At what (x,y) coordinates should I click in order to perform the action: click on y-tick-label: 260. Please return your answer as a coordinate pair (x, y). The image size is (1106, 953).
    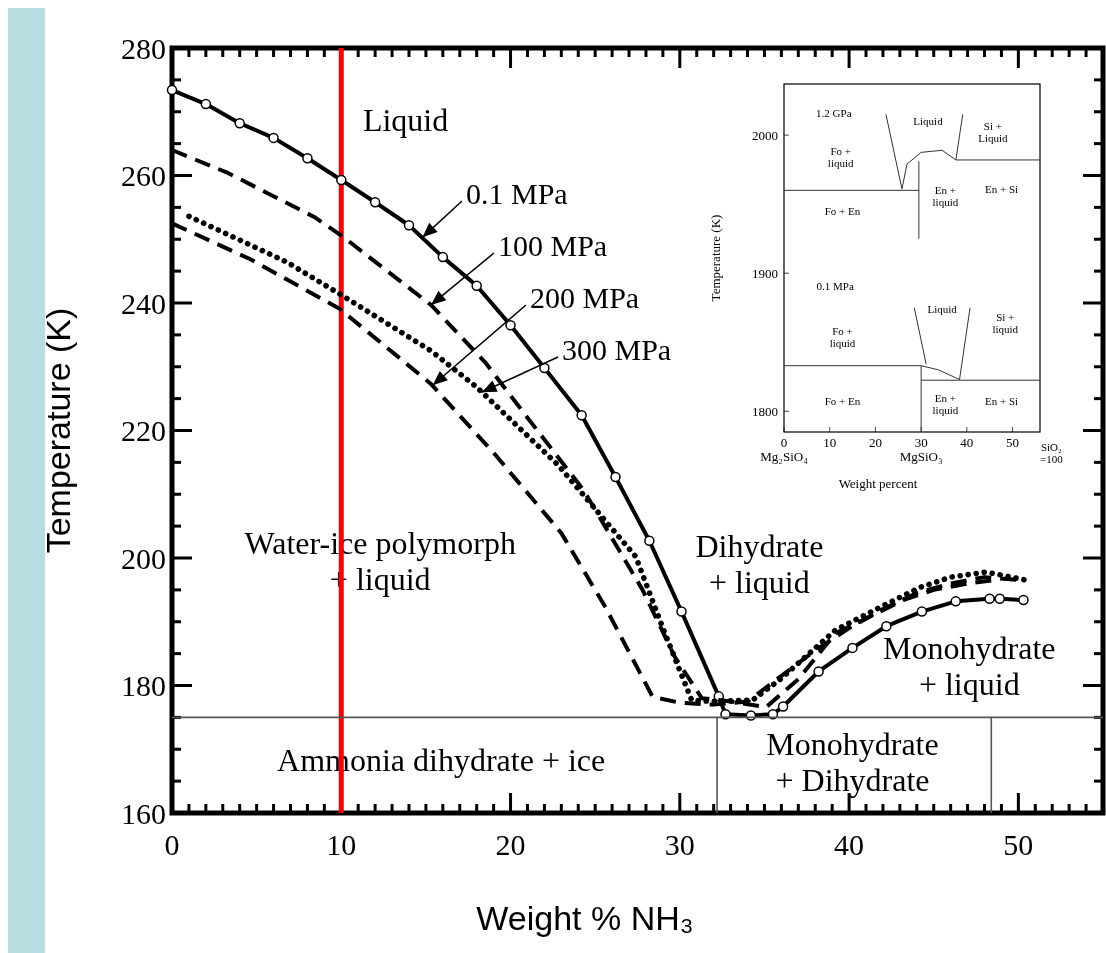
    Looking at the image, I should click on (143, 175).